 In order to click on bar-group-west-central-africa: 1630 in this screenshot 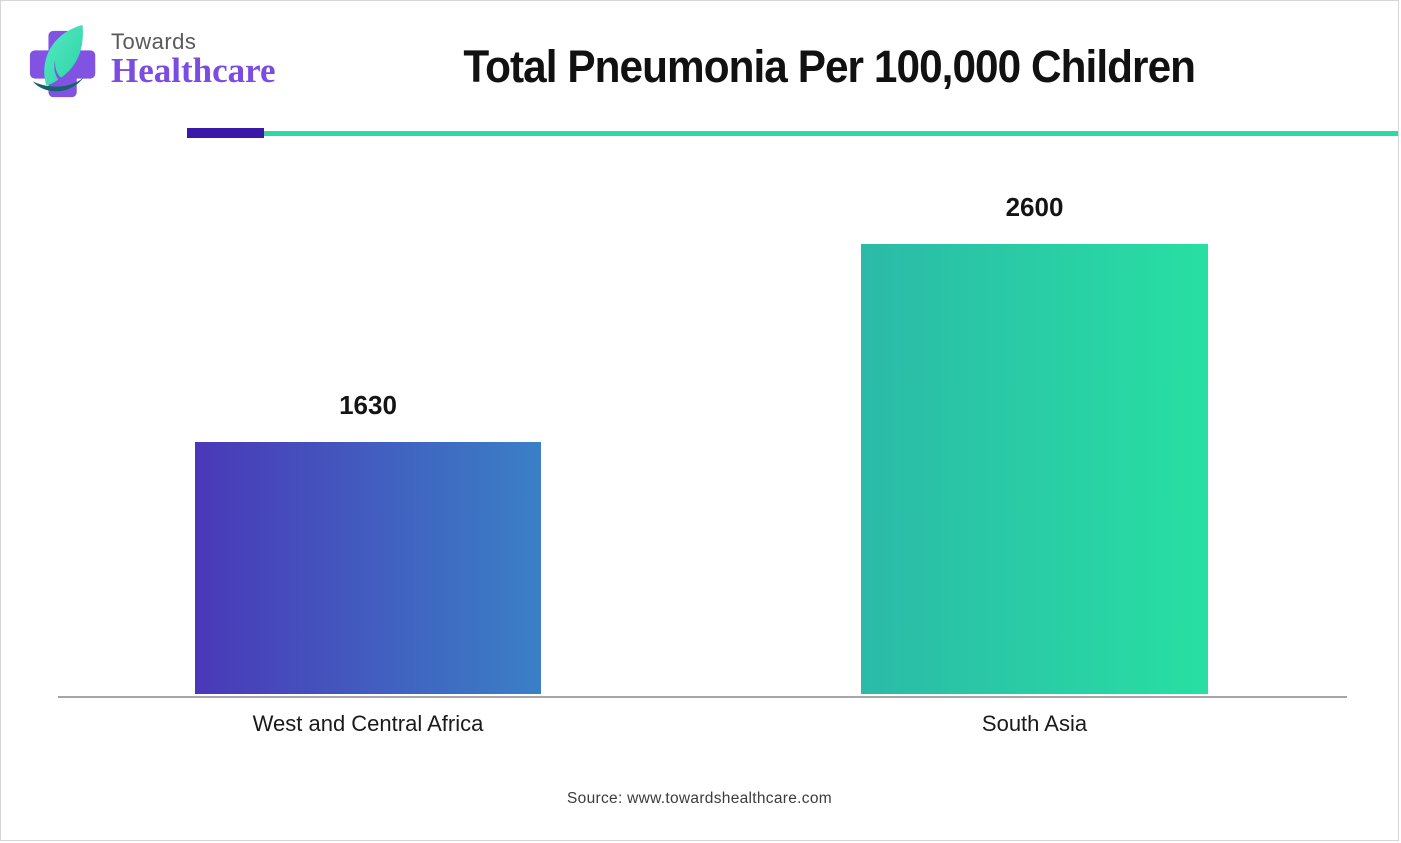, I will do `click(368, 542)`.